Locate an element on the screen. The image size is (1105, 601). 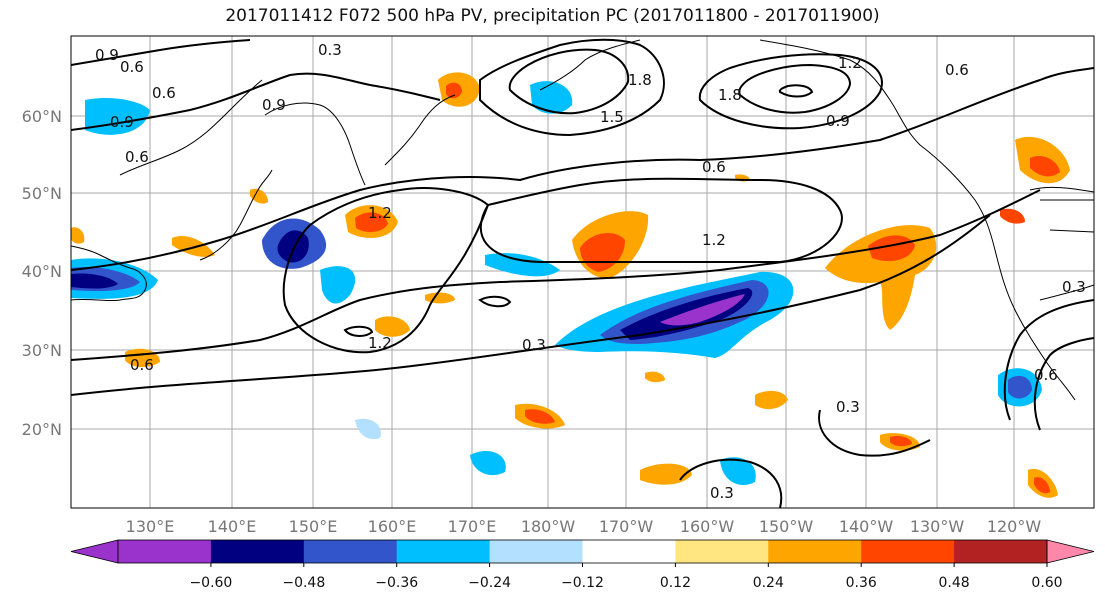
colorbar-tick-label: −0.36 is located at coordinates (396, 583).